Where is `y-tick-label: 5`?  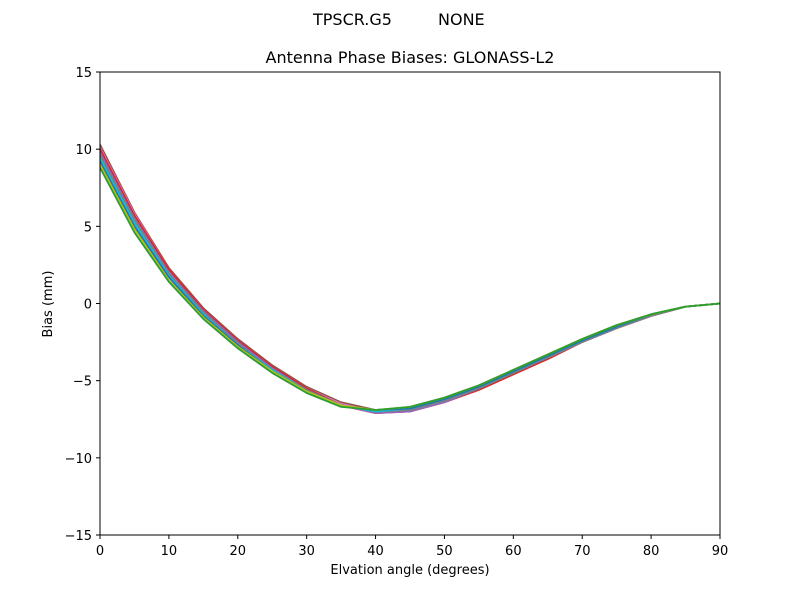
y-tick-label: 5 is located at coordinates (88, 227).